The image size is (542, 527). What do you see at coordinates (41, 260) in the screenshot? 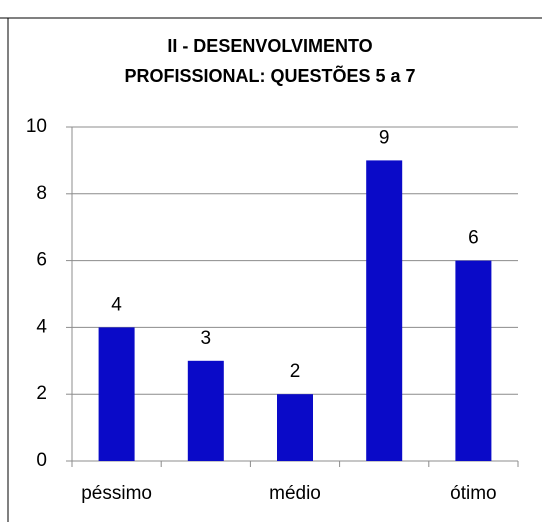
I see `y-tick-label: 6` at bounding box center [41, 260].